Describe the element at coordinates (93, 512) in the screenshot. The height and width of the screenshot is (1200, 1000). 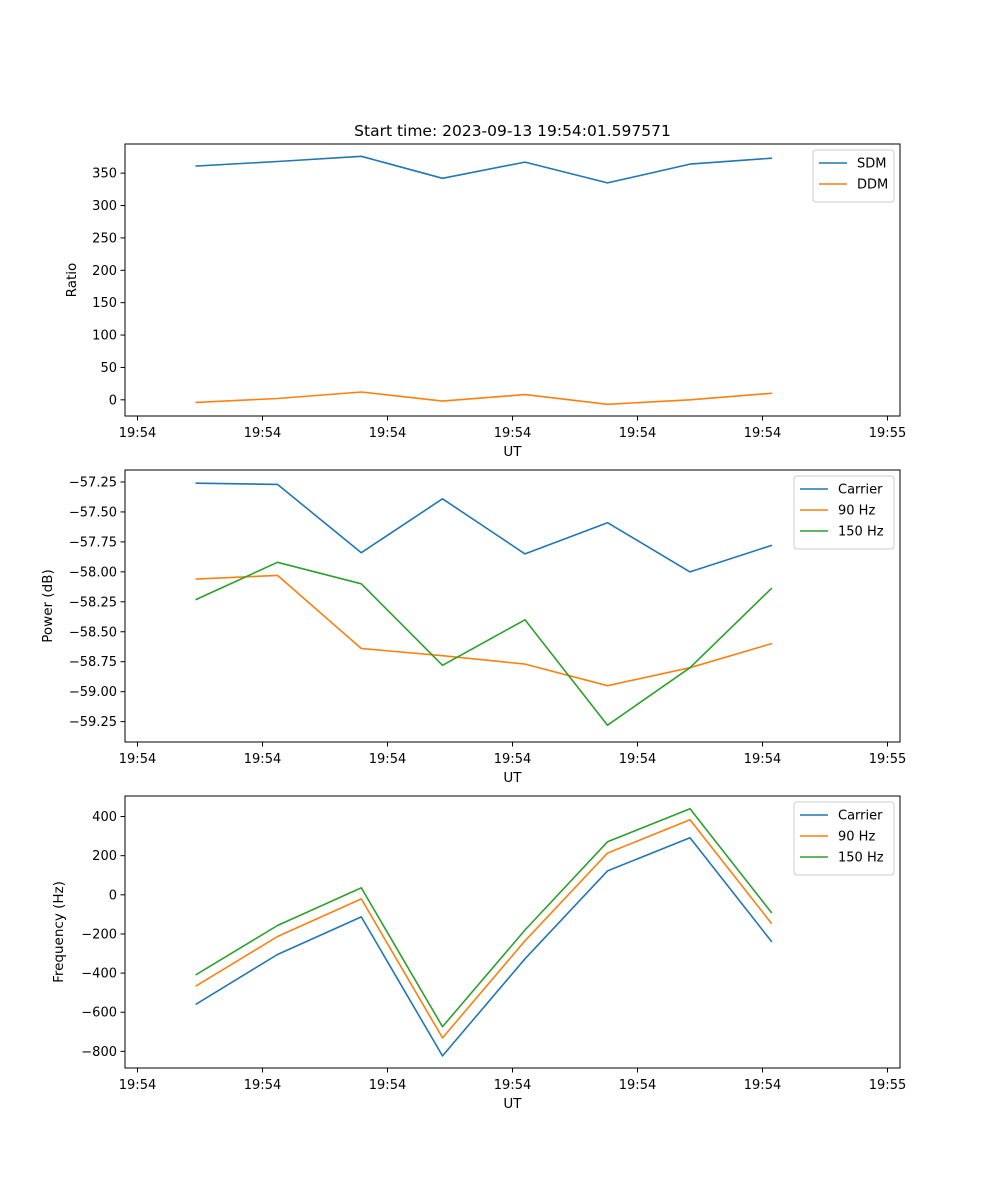
I see `y-tick-label: −57.50` at that location.